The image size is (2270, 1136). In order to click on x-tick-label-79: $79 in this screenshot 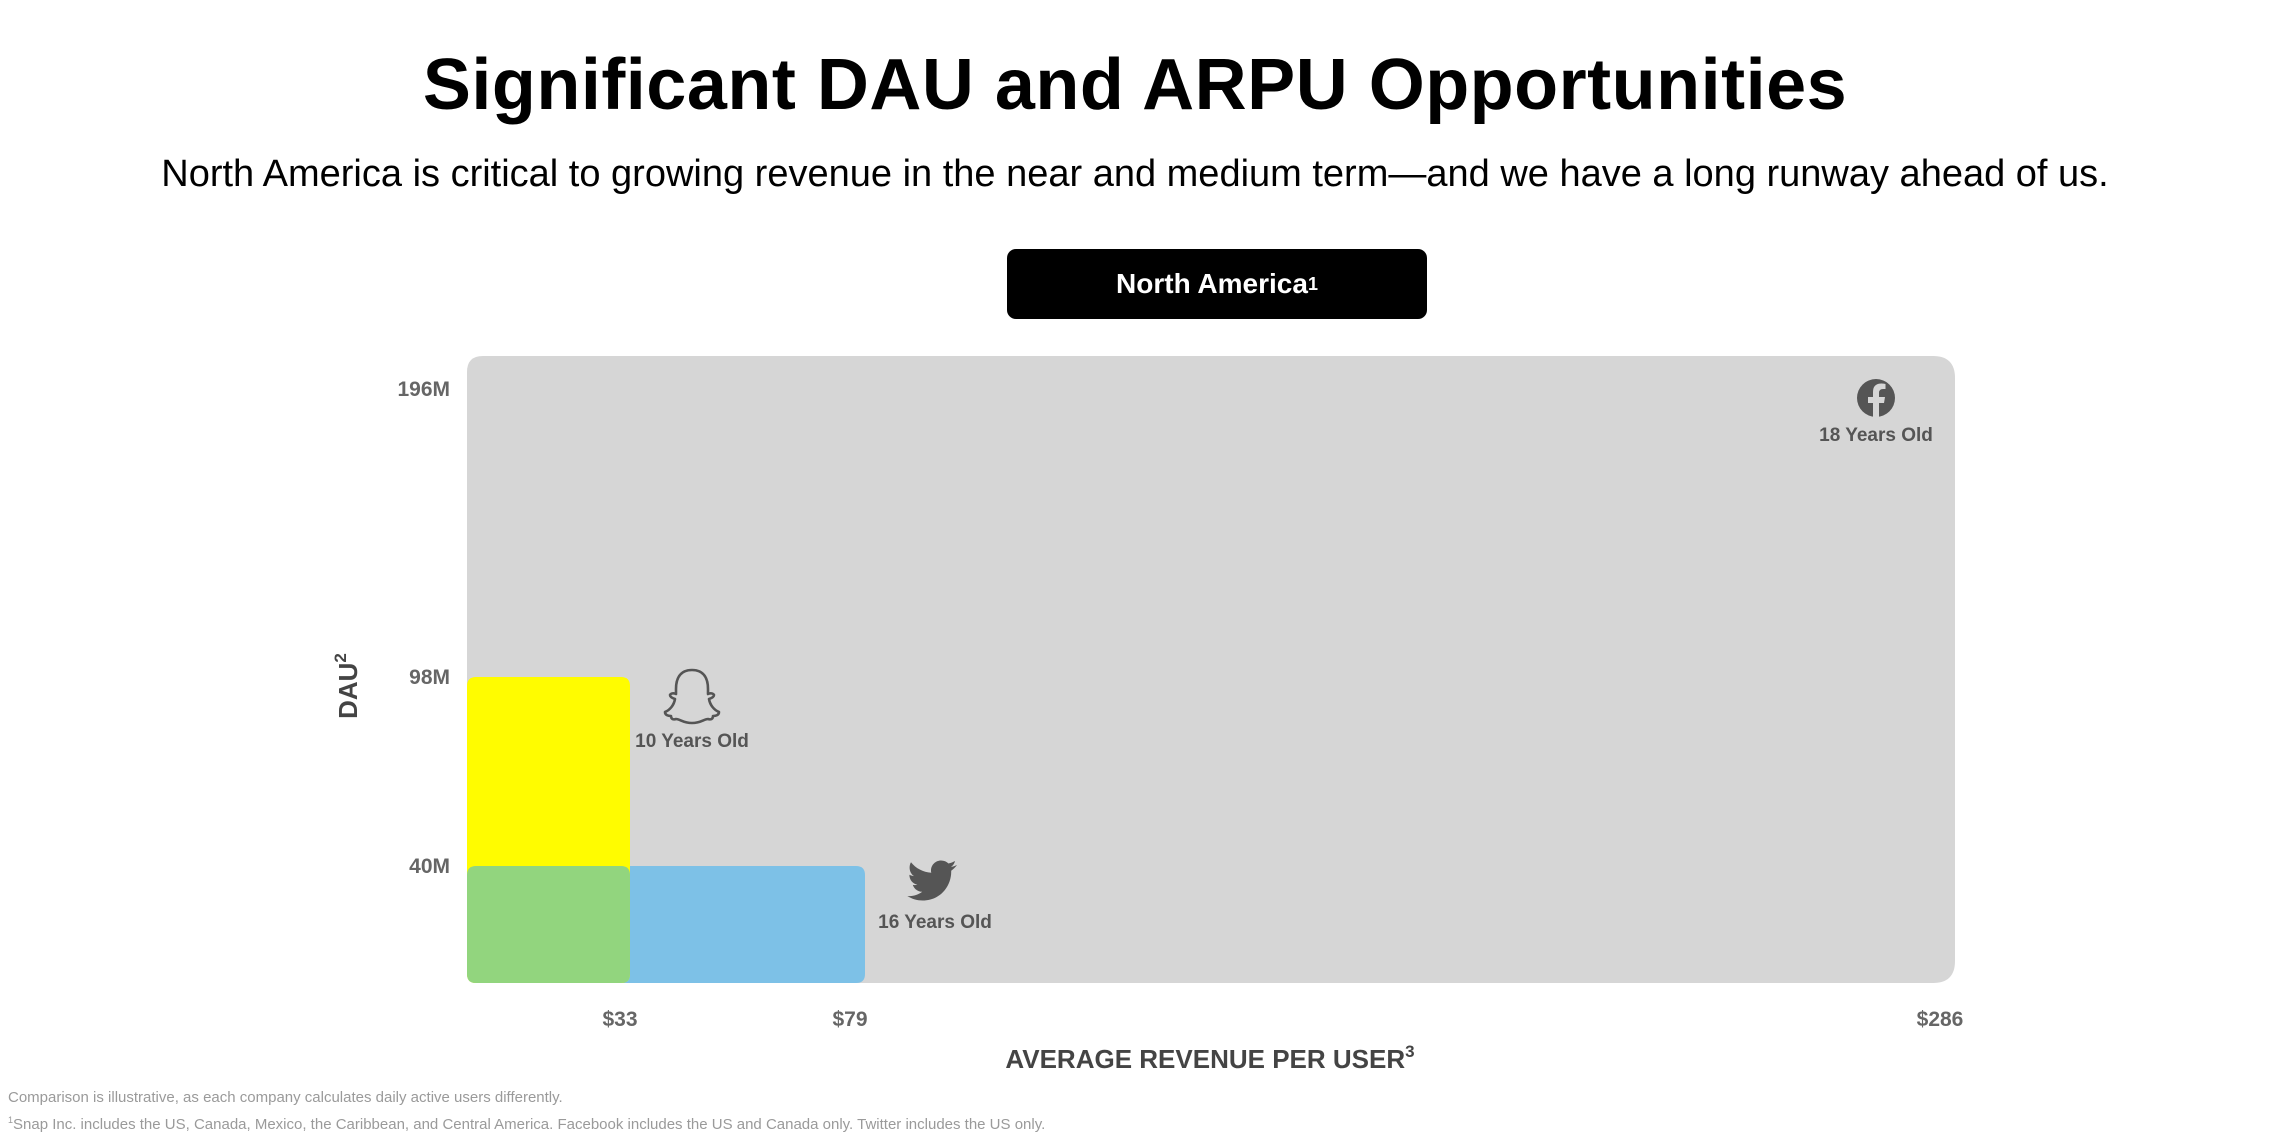, I will do `click(849, 1019)`.